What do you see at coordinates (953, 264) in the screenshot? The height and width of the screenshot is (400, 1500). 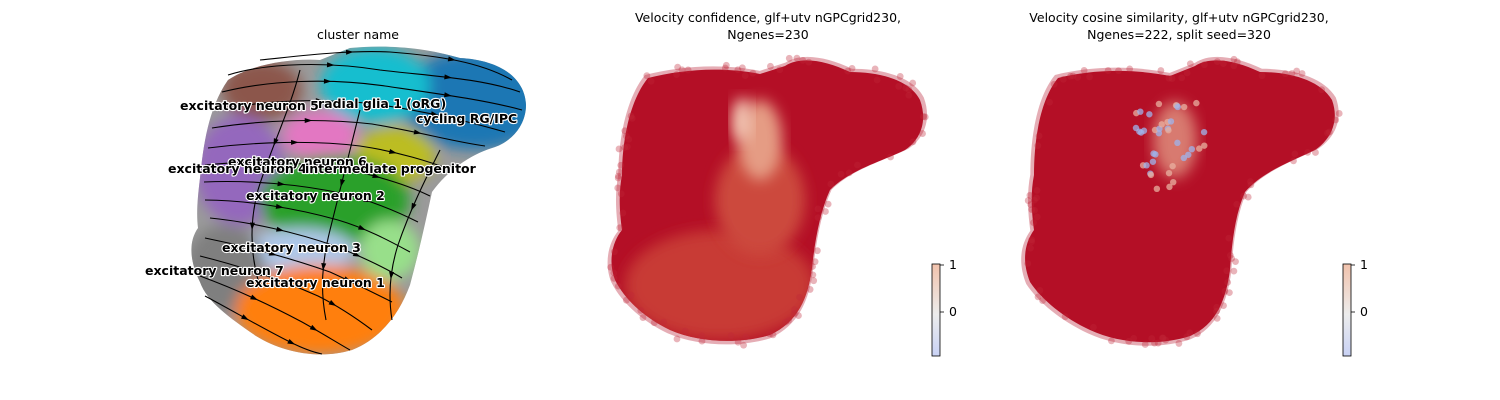 I see `panel2-colorbar-tick-1: 1` at bounding box center [953, 264].